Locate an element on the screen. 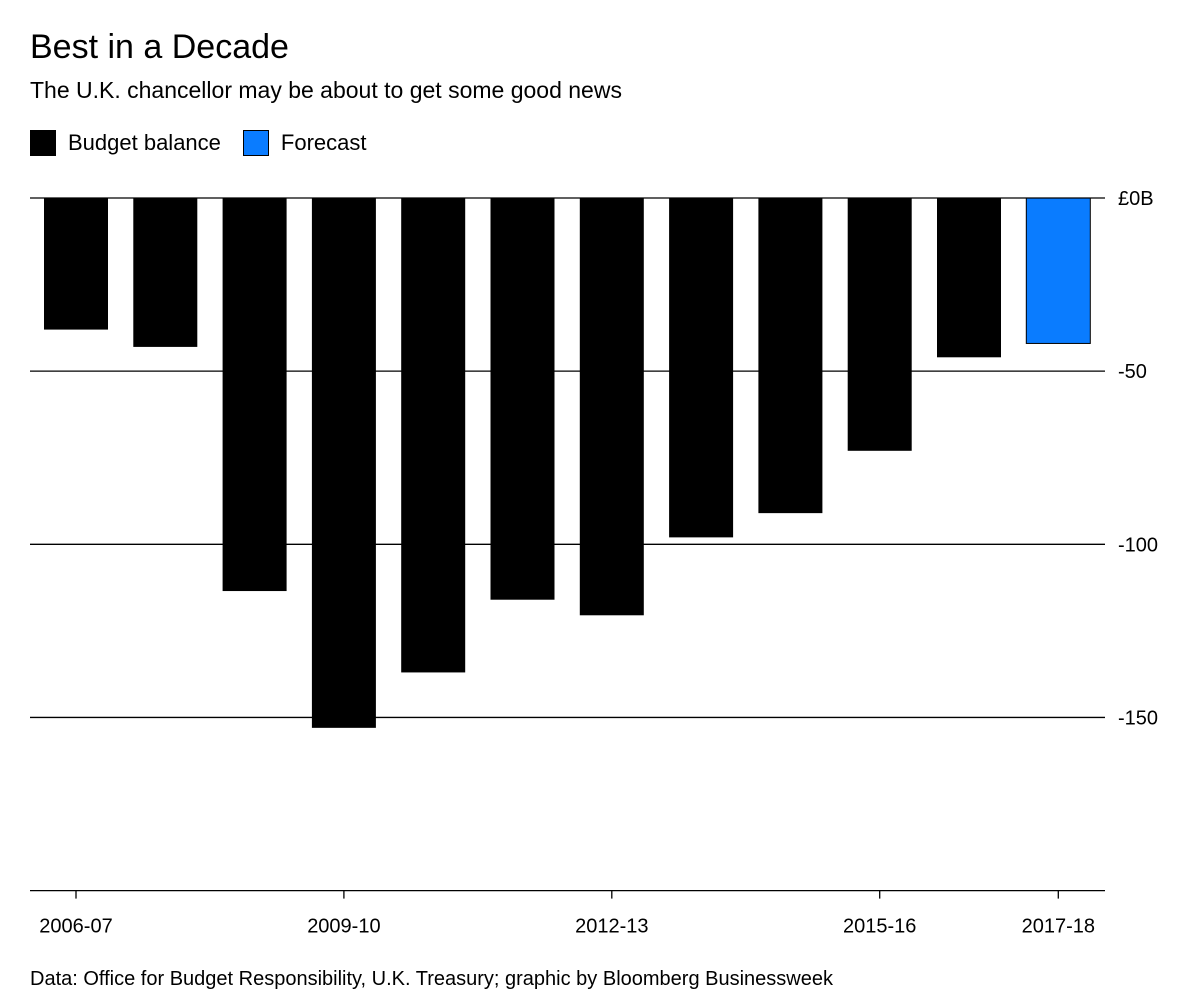 This screenshot has width=1200, height=1008. legend-label: Budget balance is located at coordinates (144, 142).